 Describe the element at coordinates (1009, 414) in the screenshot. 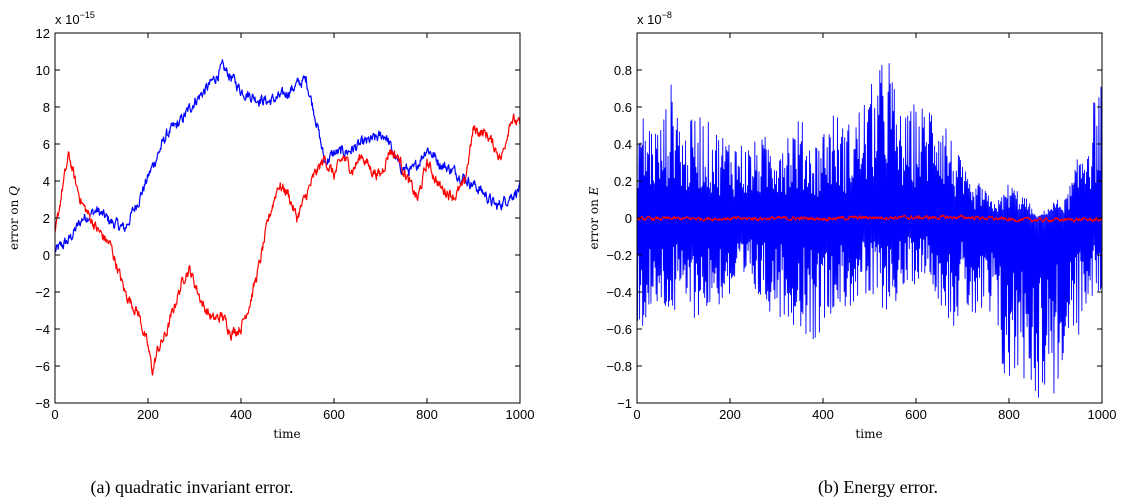

I see `x-tick-label-b: 800` at that location.